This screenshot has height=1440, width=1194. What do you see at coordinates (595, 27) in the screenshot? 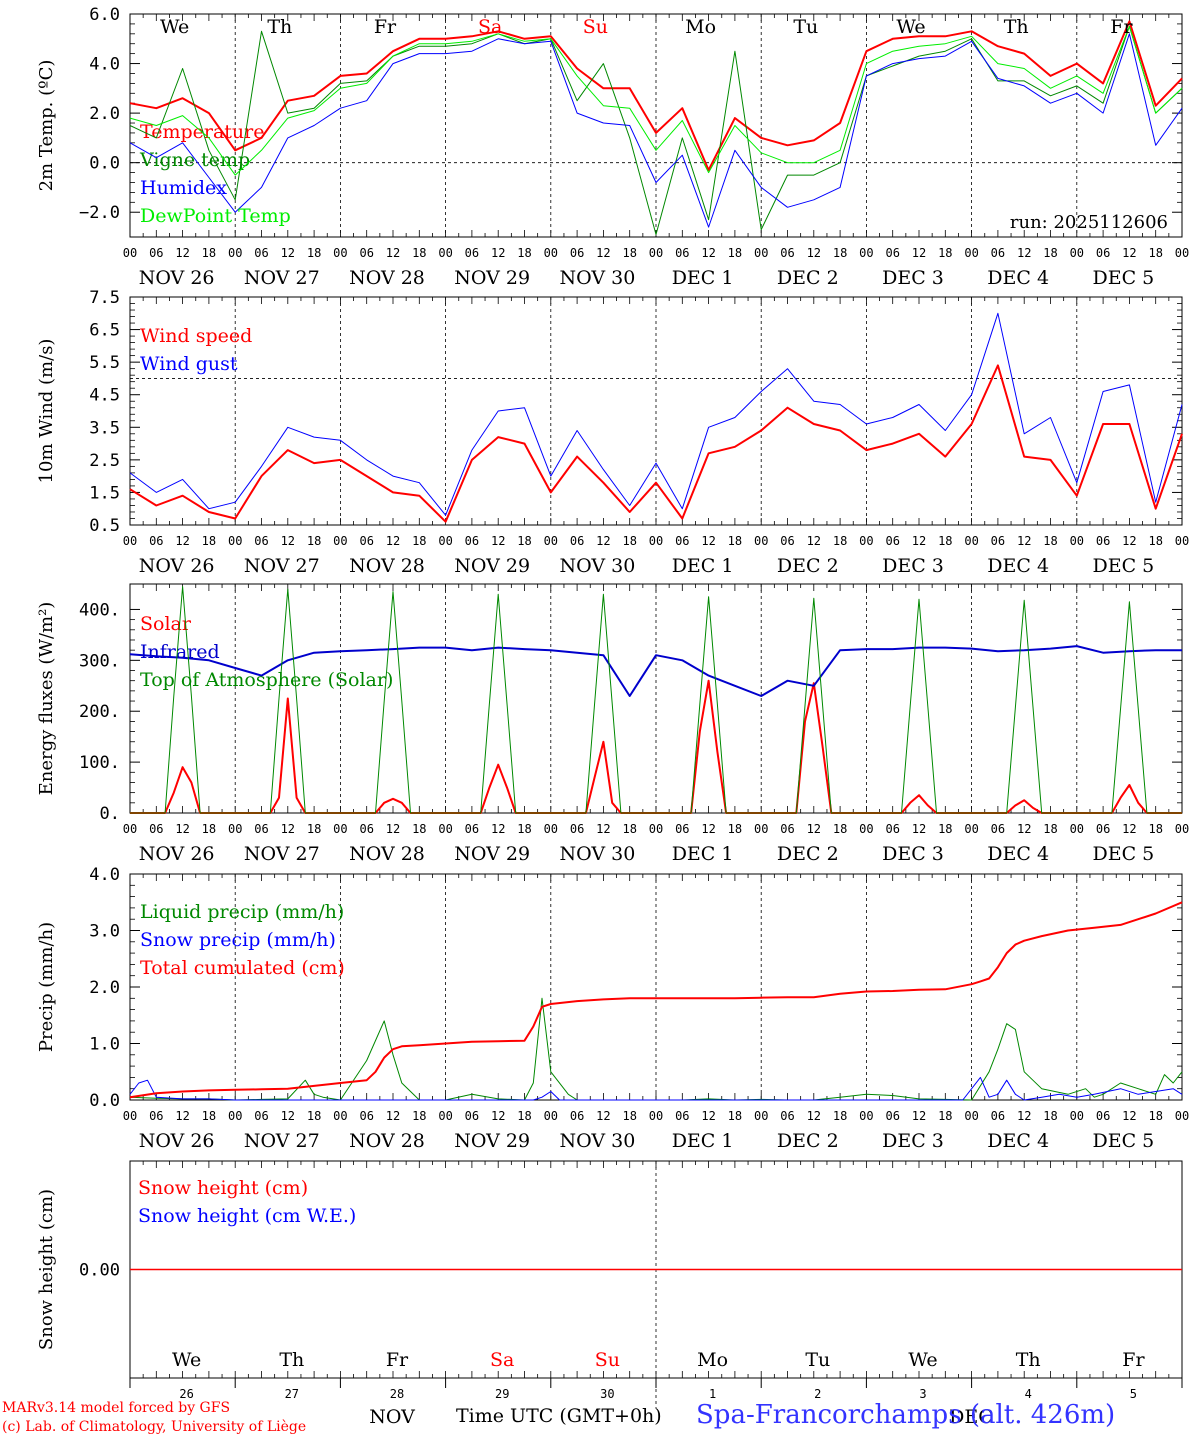
I see `weekday-label-top: Su` at bounding box center [595, 27].